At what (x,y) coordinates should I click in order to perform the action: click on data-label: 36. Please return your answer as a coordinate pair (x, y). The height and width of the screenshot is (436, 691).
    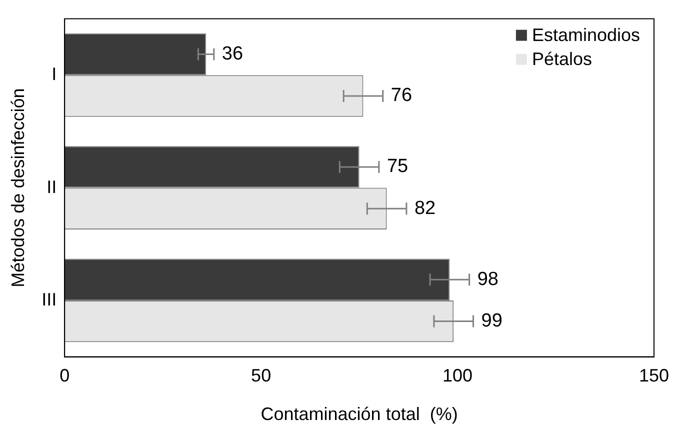
    Looking at the image, I should click on (233, 54).